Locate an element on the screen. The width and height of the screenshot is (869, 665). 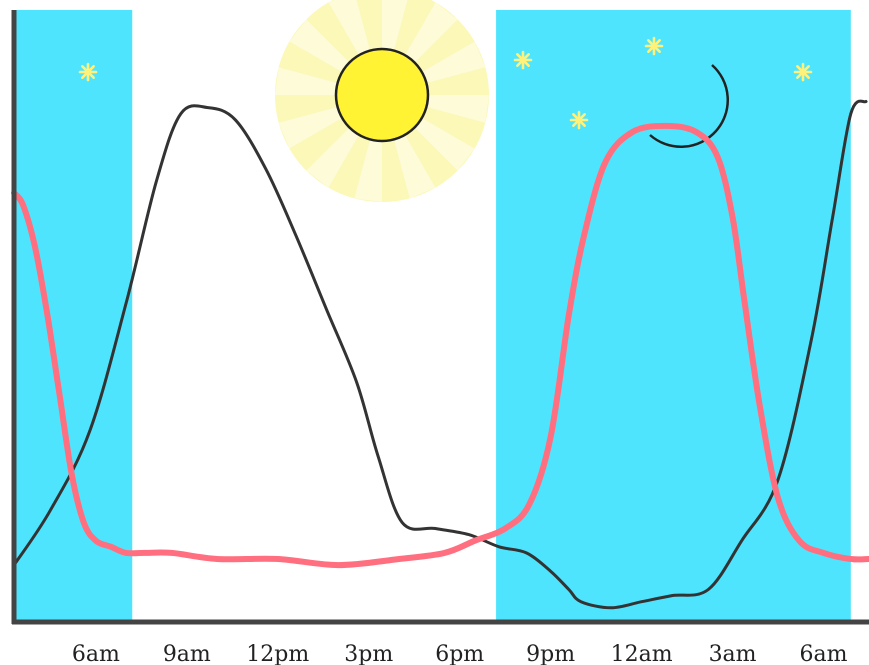
moon-icon is located at coordinates (689, 106).